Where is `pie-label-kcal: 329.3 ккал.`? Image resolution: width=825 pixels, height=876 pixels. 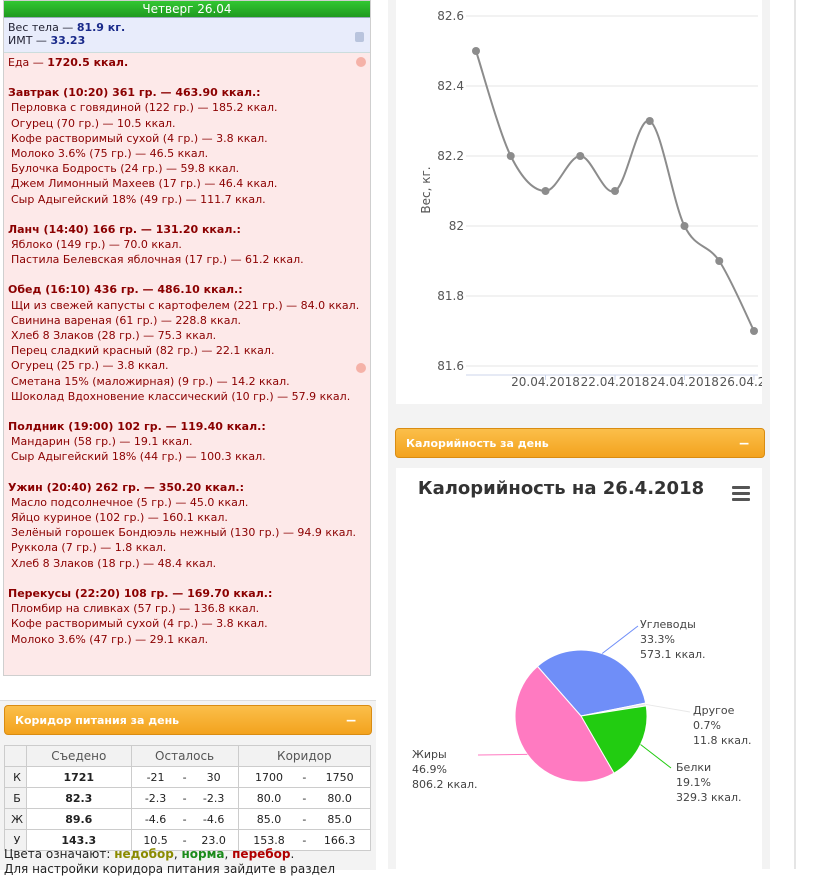 pie-label-kcal: 329.3 ккал. is located at coordinates (709, 797).